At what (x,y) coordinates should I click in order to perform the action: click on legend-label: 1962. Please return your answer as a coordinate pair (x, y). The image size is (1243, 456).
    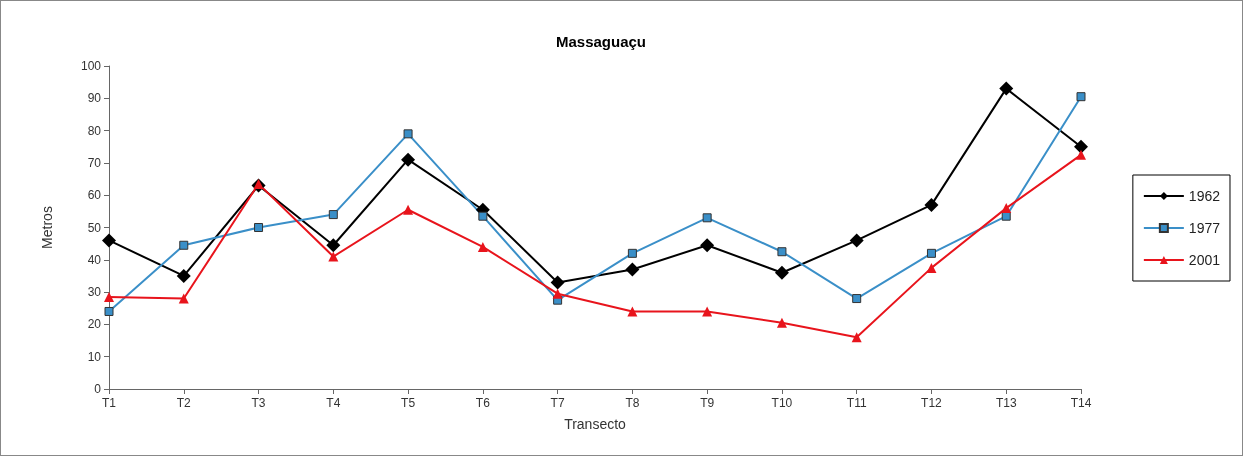
    Looking at the image, I should click on (1204, 196).